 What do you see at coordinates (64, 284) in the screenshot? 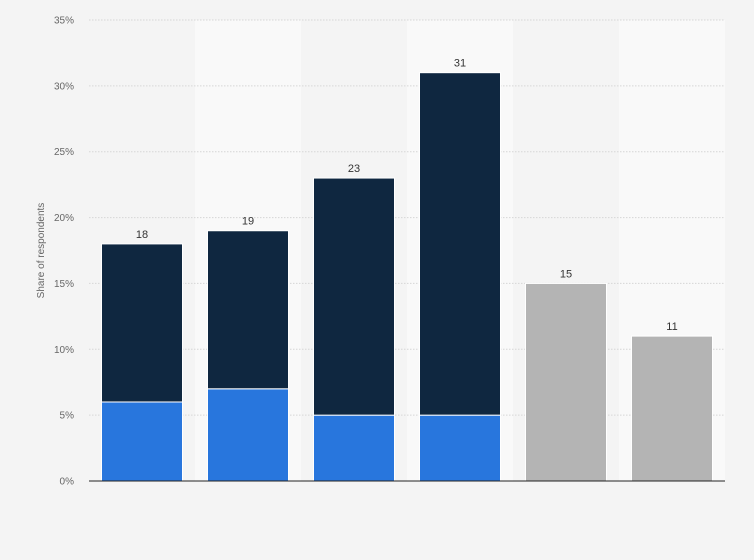
I see `y-tick-label: 15%` at bounding box center [64, 284].